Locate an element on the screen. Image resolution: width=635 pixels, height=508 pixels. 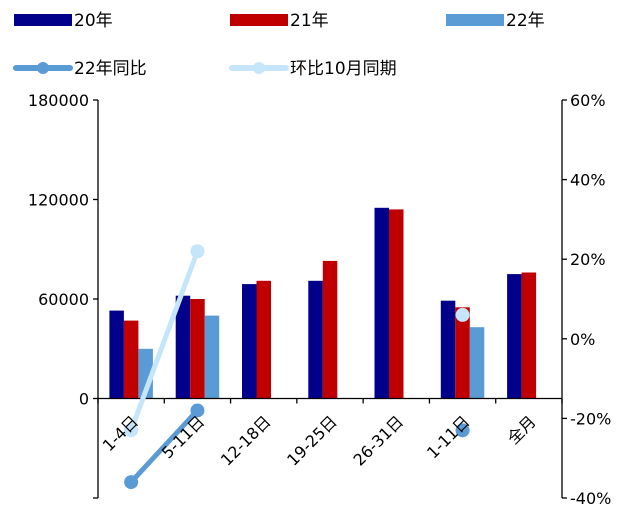
right-tick-label: 0% is located at coordinates (582, 339).